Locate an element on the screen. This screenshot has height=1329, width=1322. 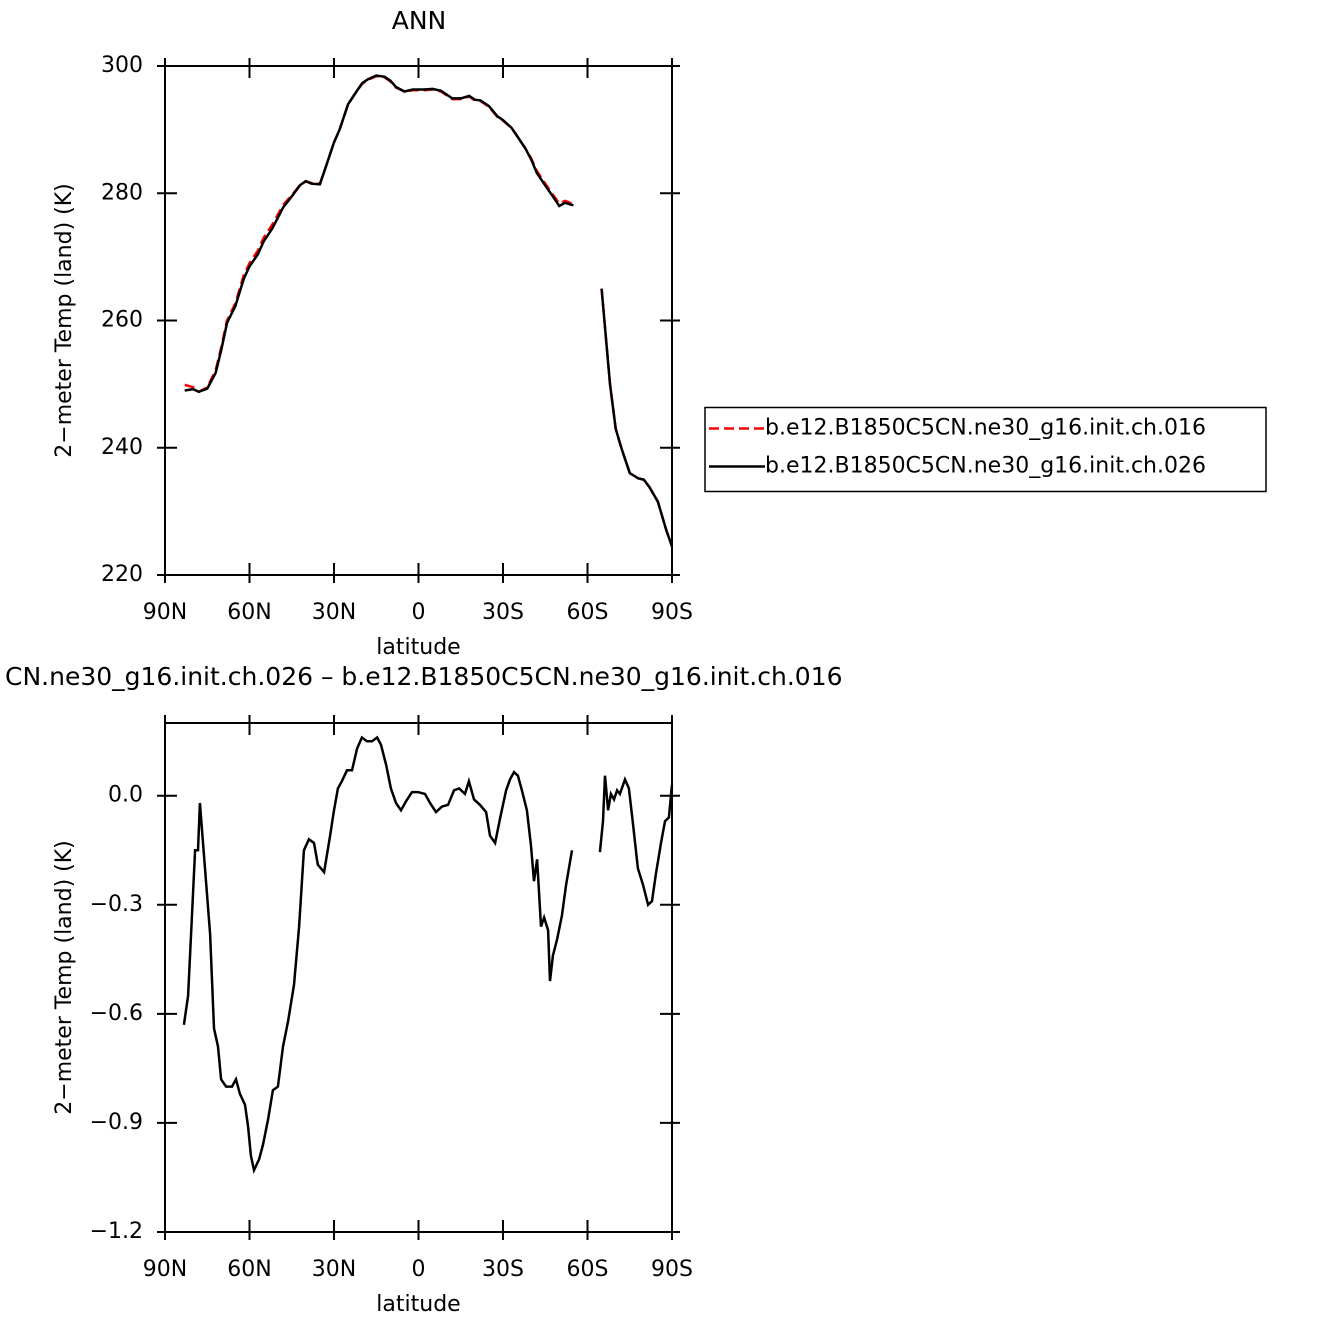
legend-box is located at coordinates (985, 449).